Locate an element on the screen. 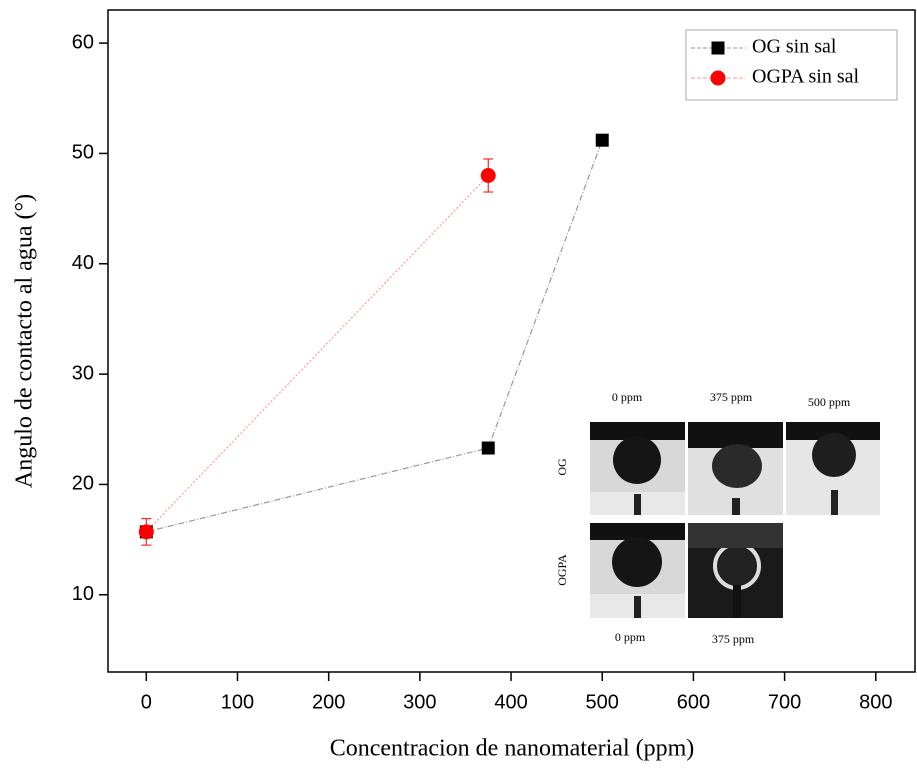  y-tick-label: 20 is located at coordinates (83, 484).